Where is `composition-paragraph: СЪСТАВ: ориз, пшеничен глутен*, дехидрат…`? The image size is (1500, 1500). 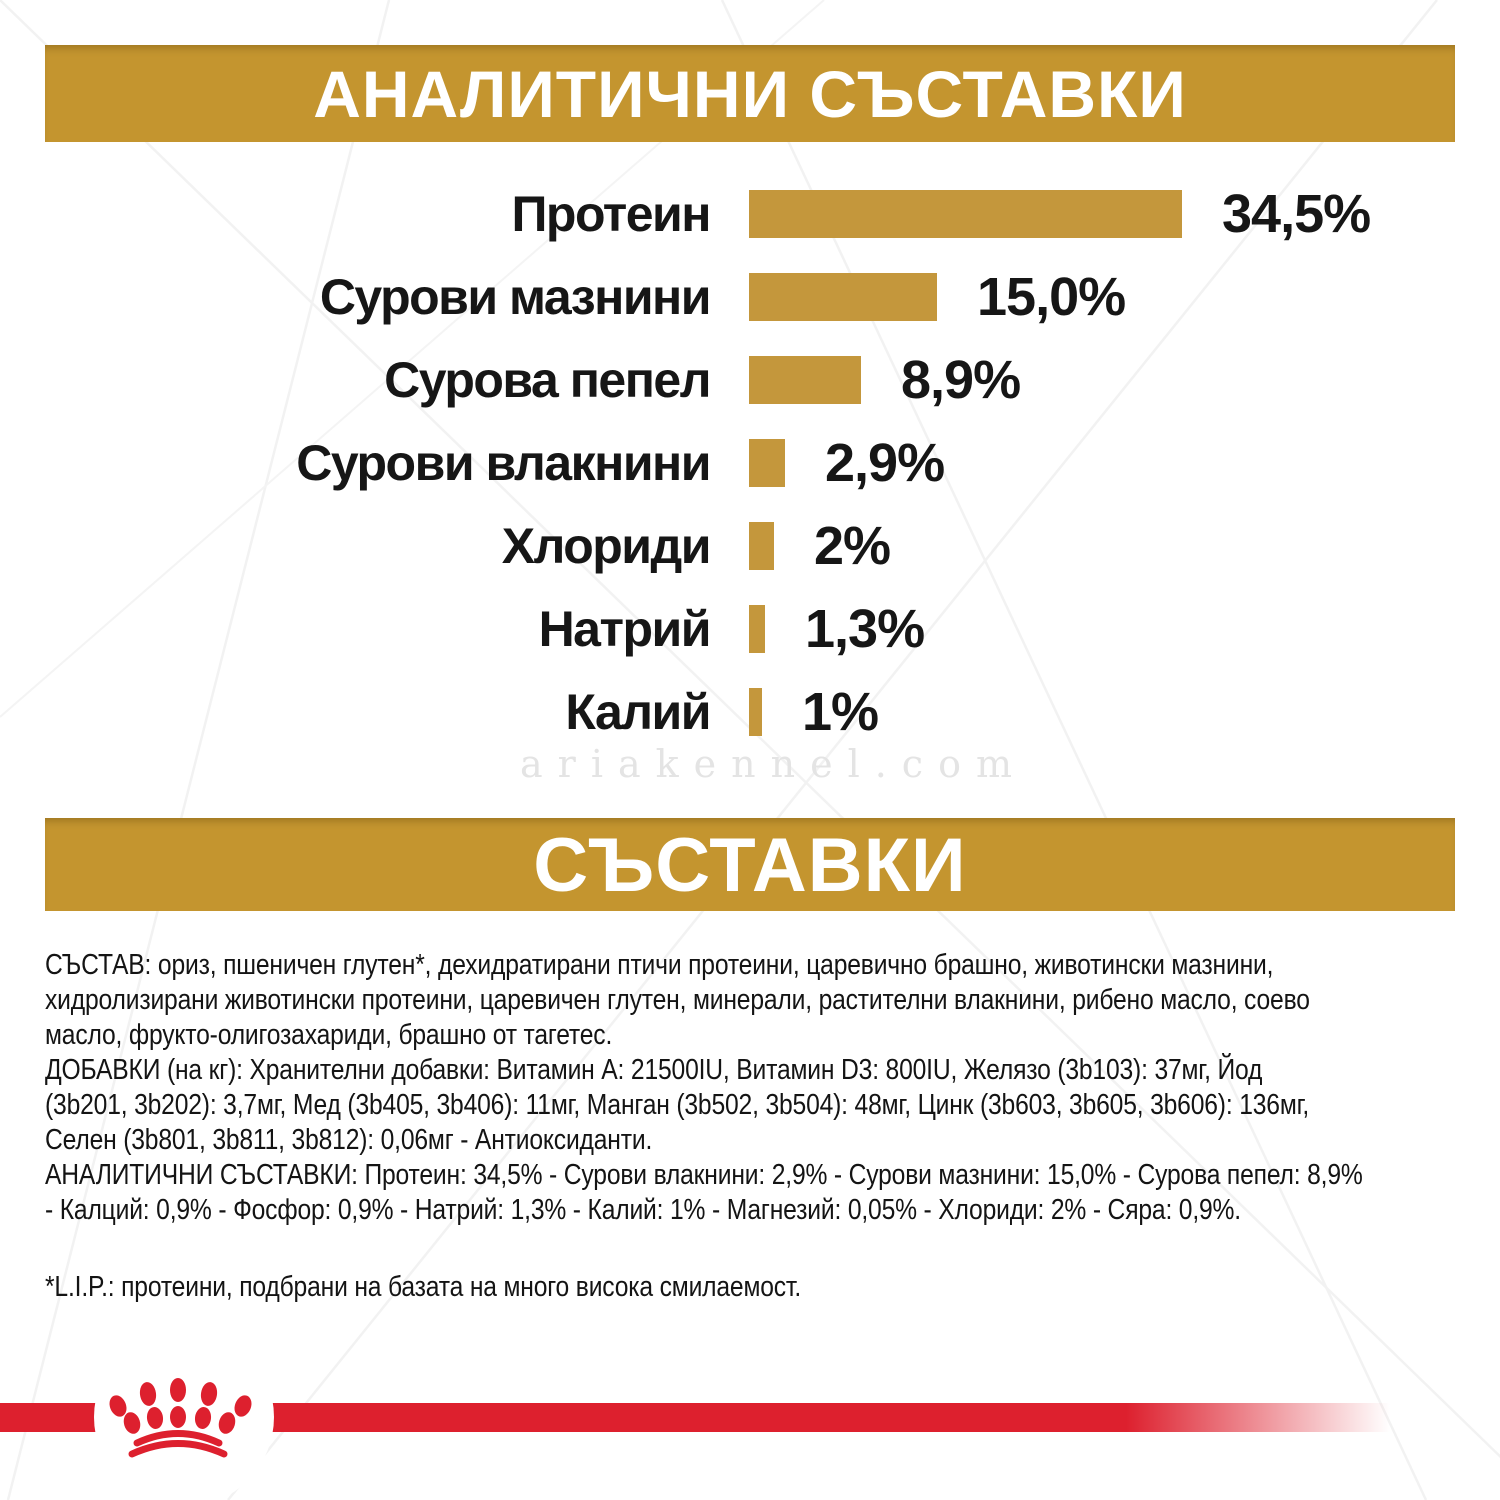 composition-paragraph: СЪСТАВ: ориз, пшеничен глутен*, дехидрат… is located at coordinates (677, 1000).